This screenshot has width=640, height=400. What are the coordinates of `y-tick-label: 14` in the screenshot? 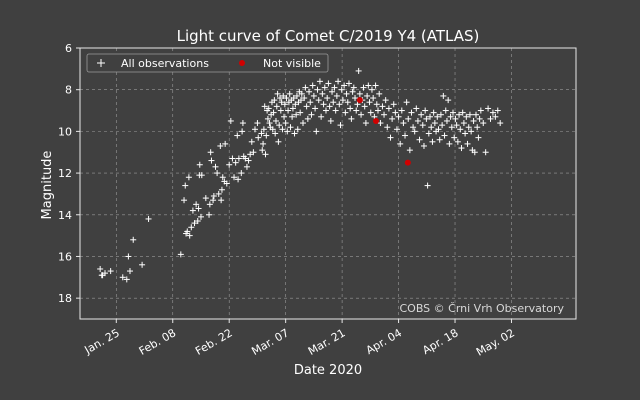 It's located at (65, 215).